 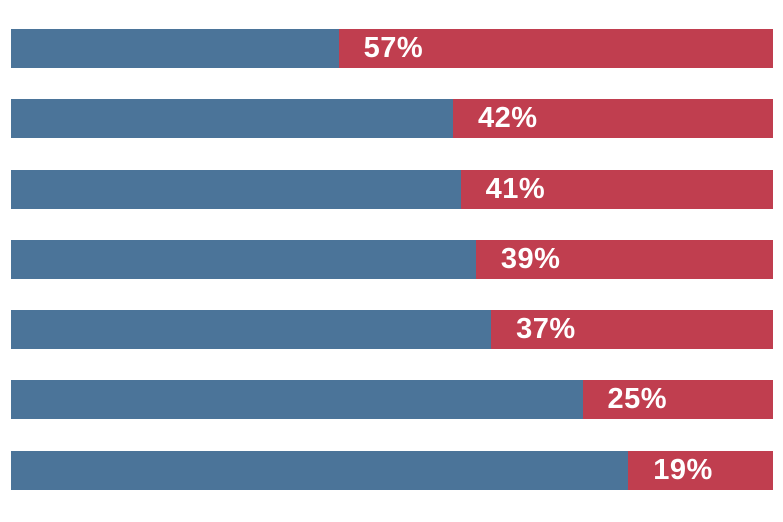 I want to click on bar-segment-value: 37%, so click(x=632, y=330).